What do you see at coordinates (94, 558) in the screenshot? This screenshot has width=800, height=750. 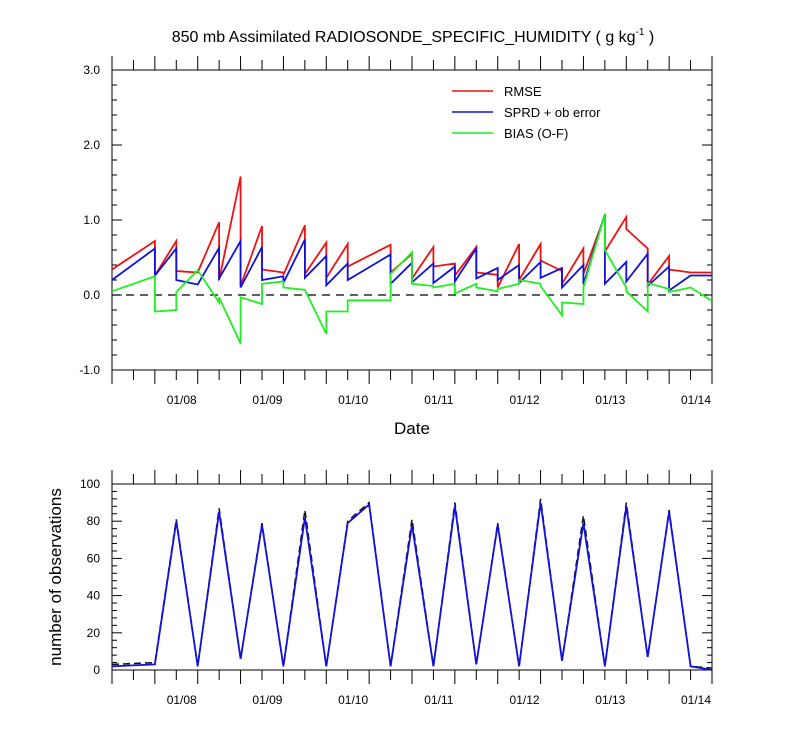 I see `bottom-y-tick-label: 60` at bounding box center [94, 558].